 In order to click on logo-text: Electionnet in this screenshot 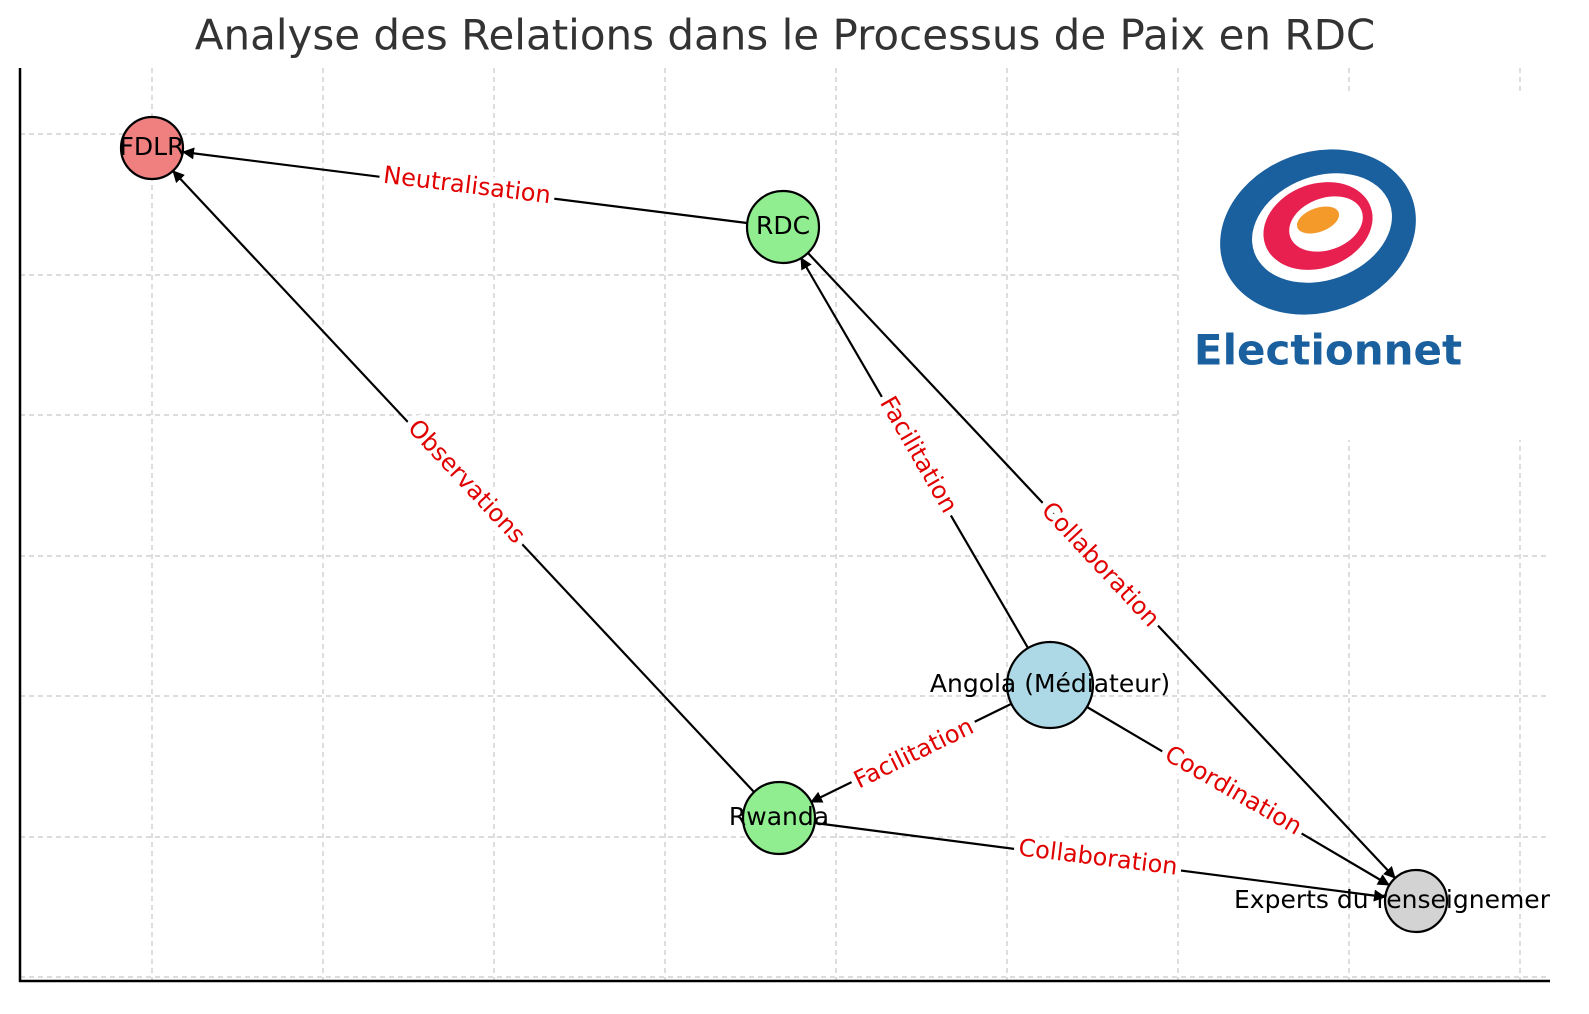, I will do `click(1328, 350)`.